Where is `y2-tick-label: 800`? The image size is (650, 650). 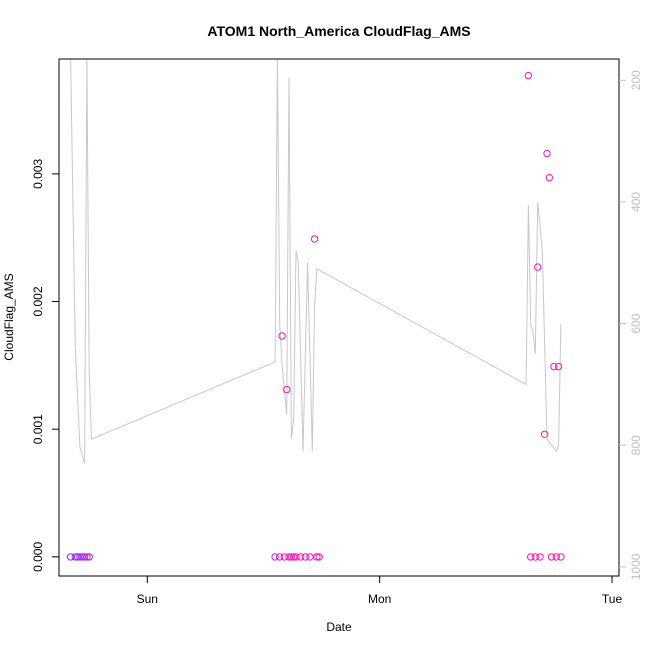
y2-tick-label: 800 is located at coordinates (636, 445).